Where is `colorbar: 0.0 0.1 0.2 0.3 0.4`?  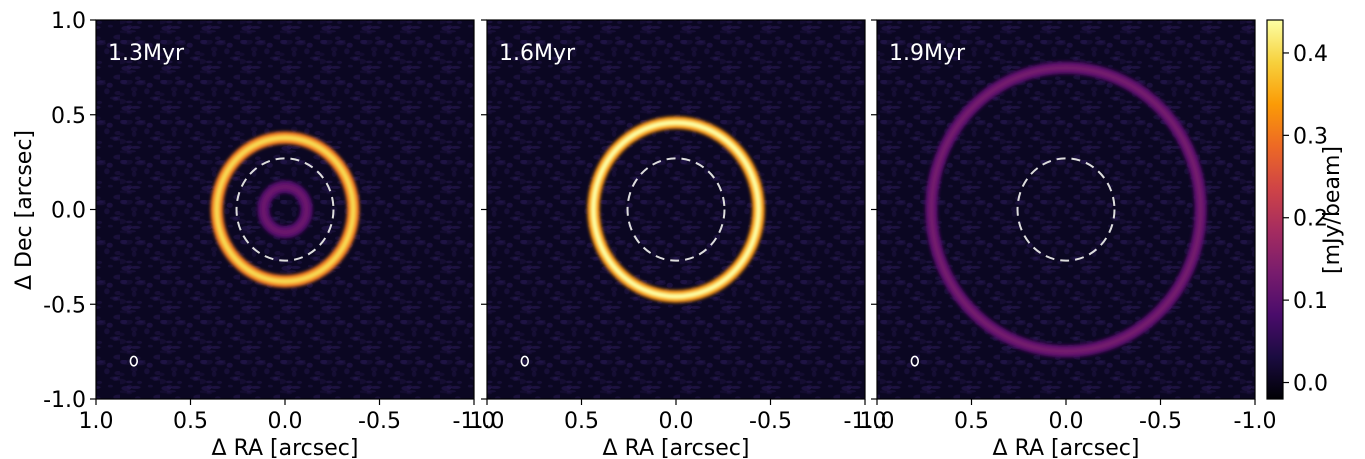 colorbar: 0.0 0.1 0.2 0.3 0.4 is located at coordinates (1297, 209).